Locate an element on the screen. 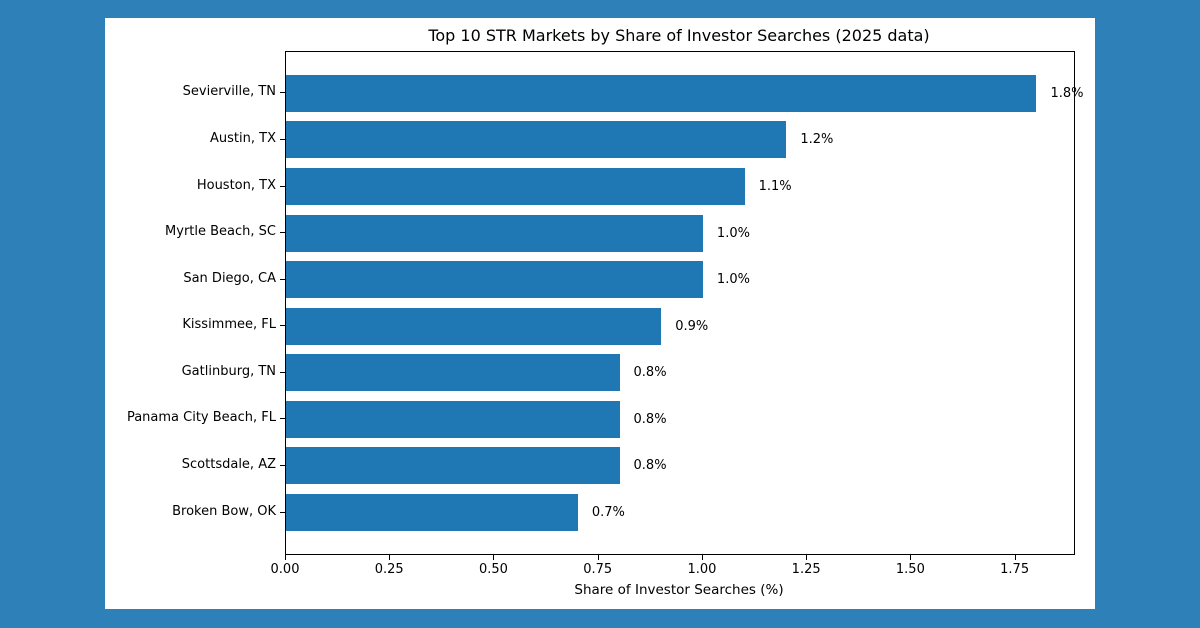  x-tick-label: 0.75 is located at coordinates (598, 569).